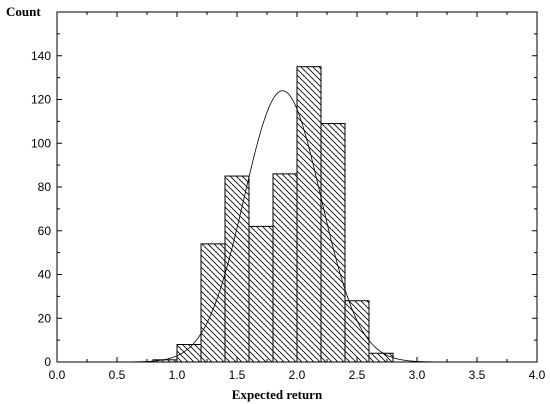  I want to click on y-axis-tick-labels: 0 20 40 60 80 100 120 140, so click(41, 209).